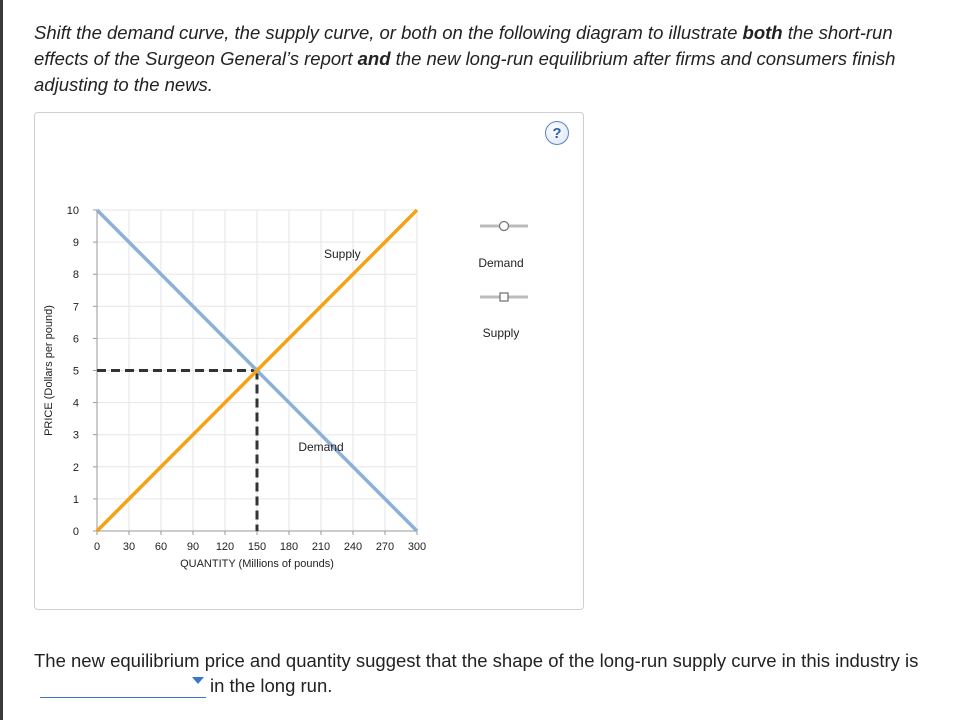 This screenshot has width=956, height=720. Describe the element at coordinates (385, 547) in the screenshot. I see `x-tick-label: 270` at that location.